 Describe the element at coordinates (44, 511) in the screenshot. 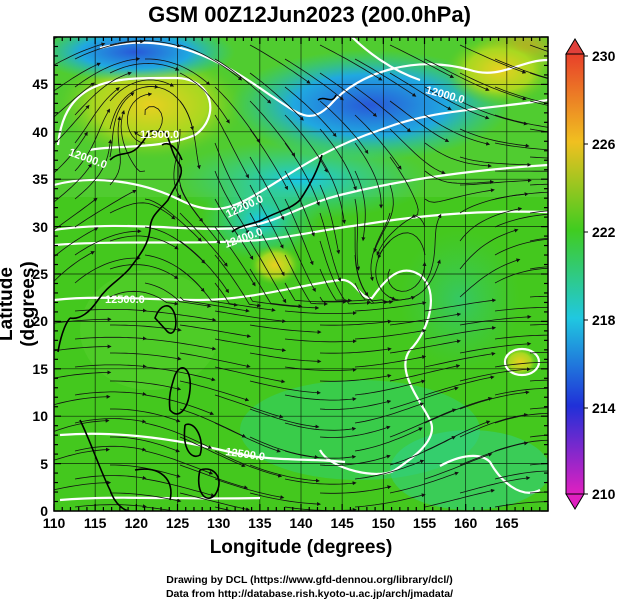

I see `y-tick-label: 0` at that location.